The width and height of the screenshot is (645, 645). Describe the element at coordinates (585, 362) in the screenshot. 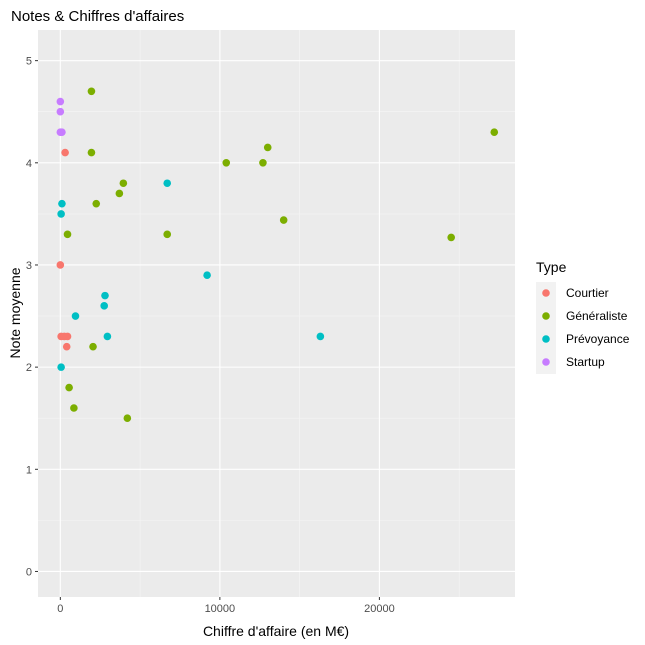

I see `legend-label-startup: Startup` at that location.